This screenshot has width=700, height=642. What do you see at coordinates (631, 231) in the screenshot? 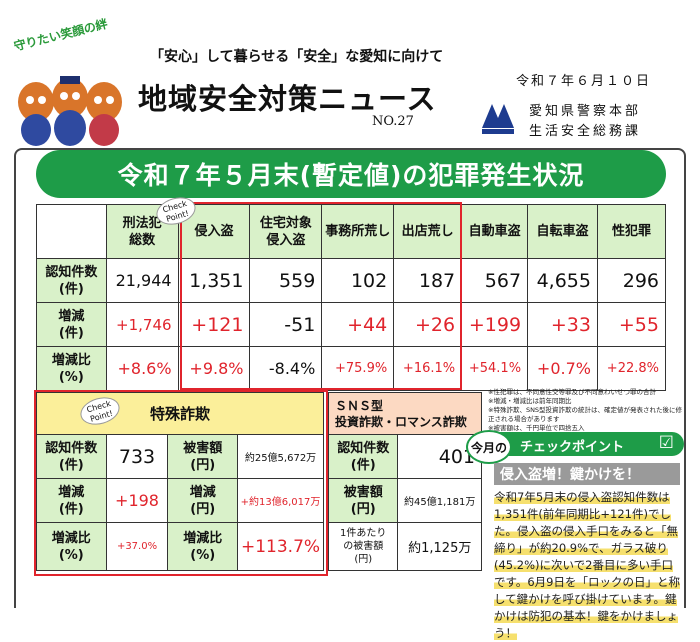
I see `col-header: 性犯罪` at bounding box center [631, 231].